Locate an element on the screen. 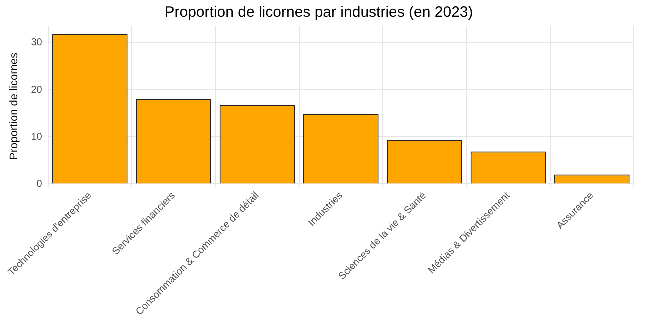 Image resolution: width=650 pixels, height=325 pixels. y-tick-label: 20 is located at coordinates (37, 90).